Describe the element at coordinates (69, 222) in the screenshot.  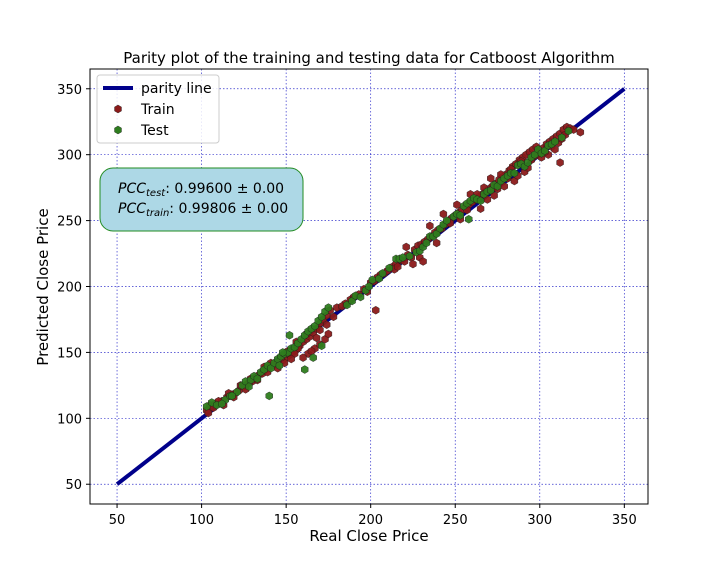
I see `y-tick-label: 250` at that location.